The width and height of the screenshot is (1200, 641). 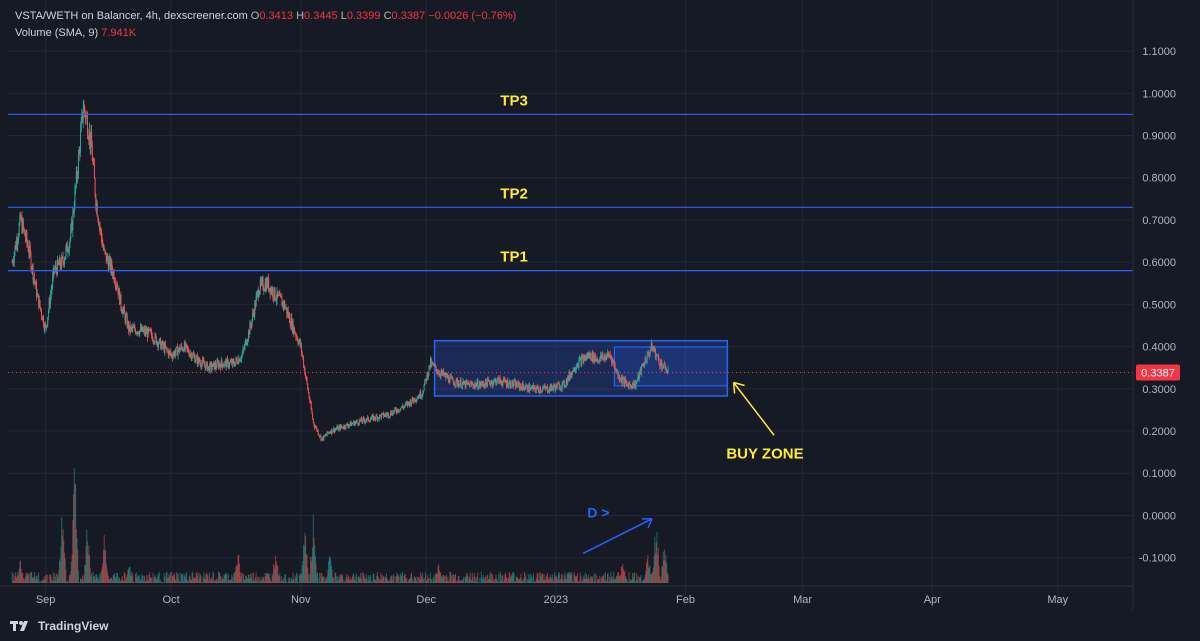 I want to click on x-tick-label: Dec, so click(x=426, y=600).